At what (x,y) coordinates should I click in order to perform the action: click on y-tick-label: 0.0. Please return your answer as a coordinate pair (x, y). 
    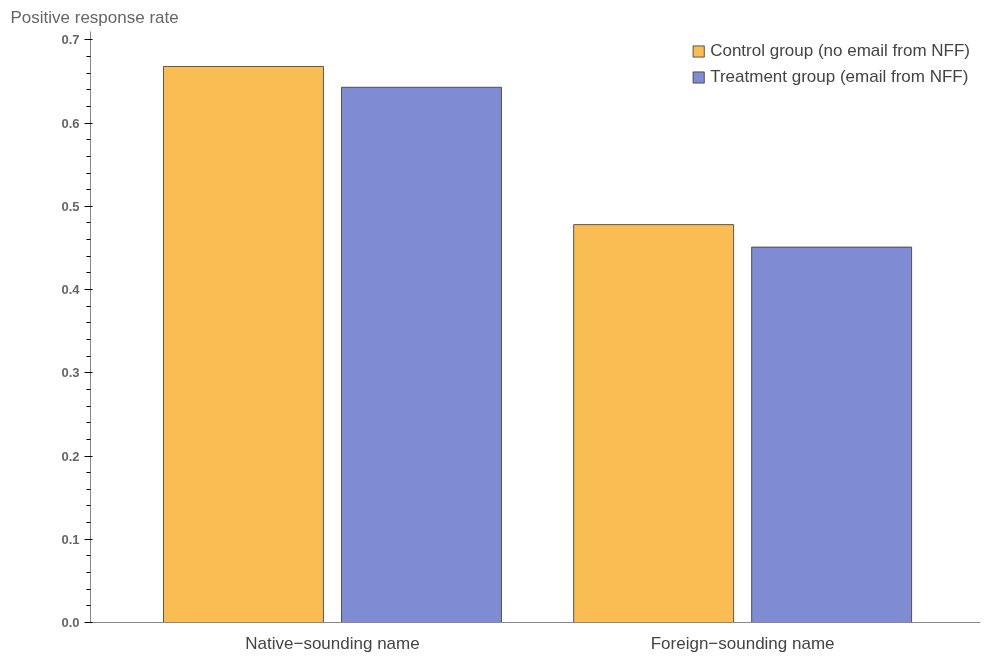
    Looking at the image, I should click on (70, 622).